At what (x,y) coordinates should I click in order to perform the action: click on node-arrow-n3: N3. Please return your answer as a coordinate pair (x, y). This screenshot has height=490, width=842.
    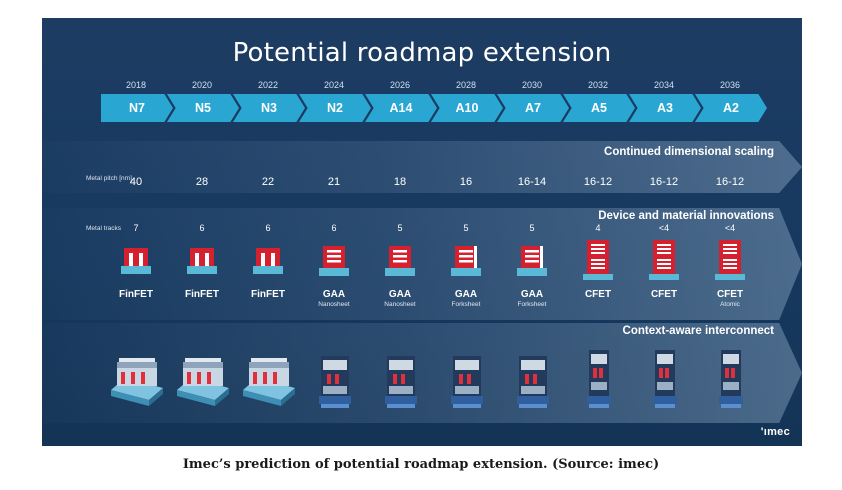
    Looking at the image, I should click on (269, 108).